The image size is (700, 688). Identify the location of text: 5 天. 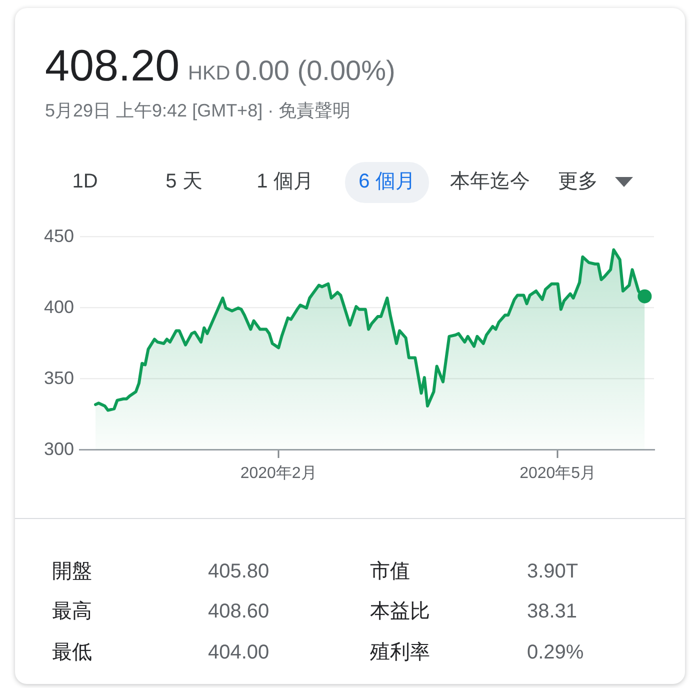
(184, 182).